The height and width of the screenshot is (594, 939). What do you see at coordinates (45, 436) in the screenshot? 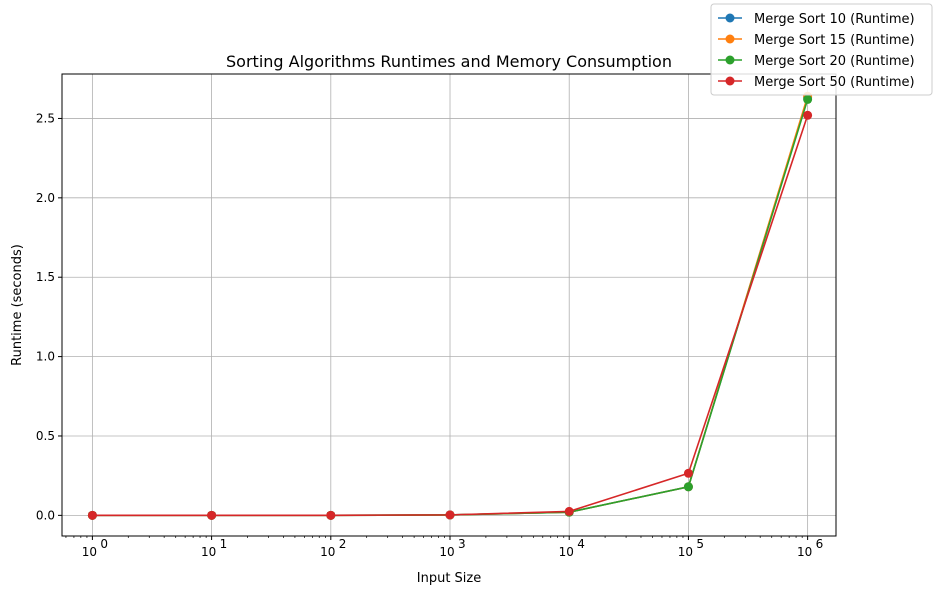
I see `y-tick-label: 0.5` at bounding box center [45, 436].